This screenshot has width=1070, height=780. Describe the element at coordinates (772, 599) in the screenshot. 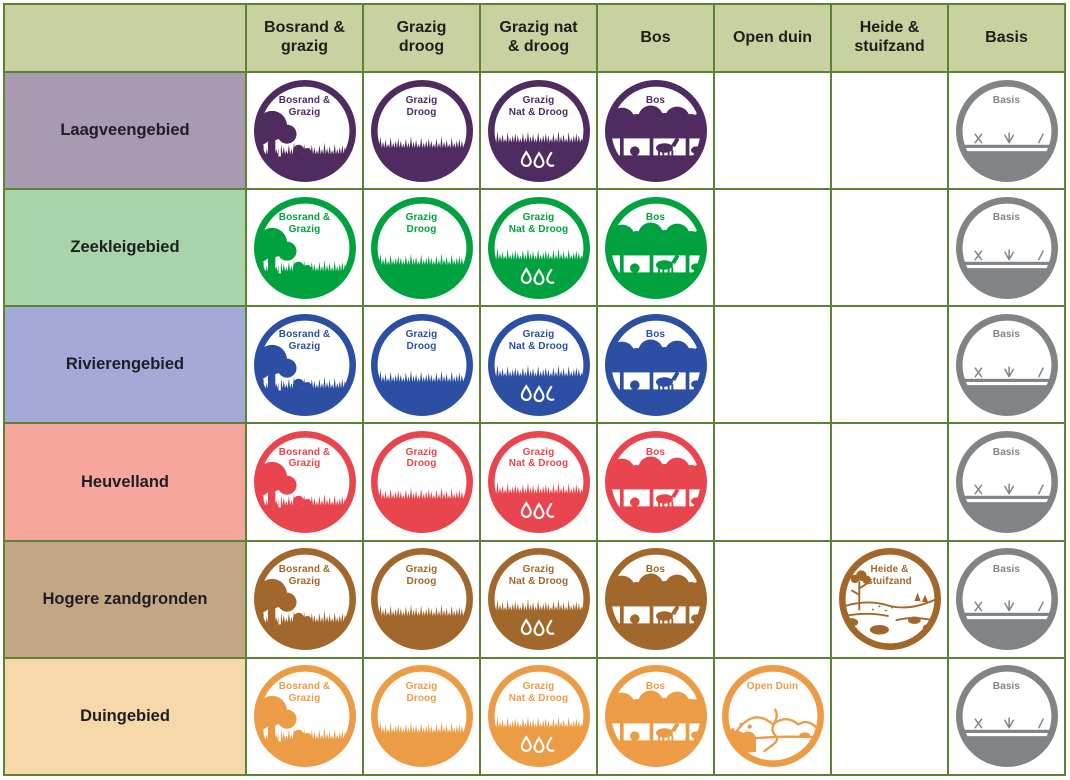

I see `empty-cell-hogere-zandgronden-open-duin` at that location.